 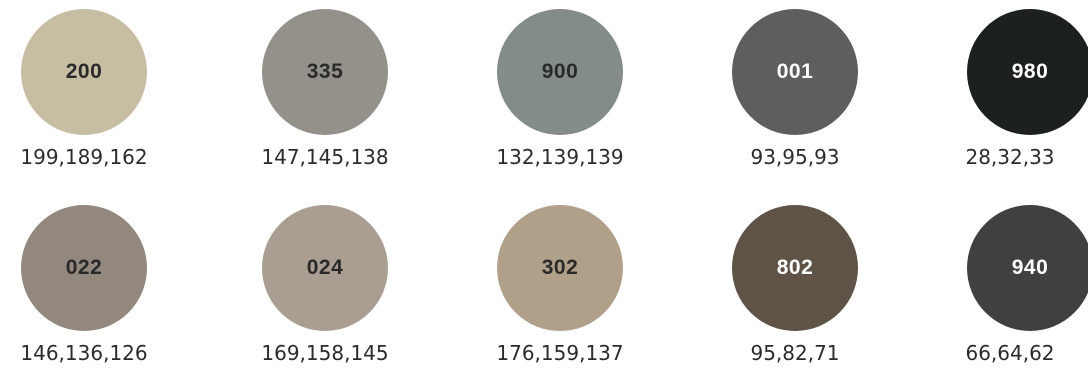 I want to click on color-code: 802, so click(x=795, y=267).